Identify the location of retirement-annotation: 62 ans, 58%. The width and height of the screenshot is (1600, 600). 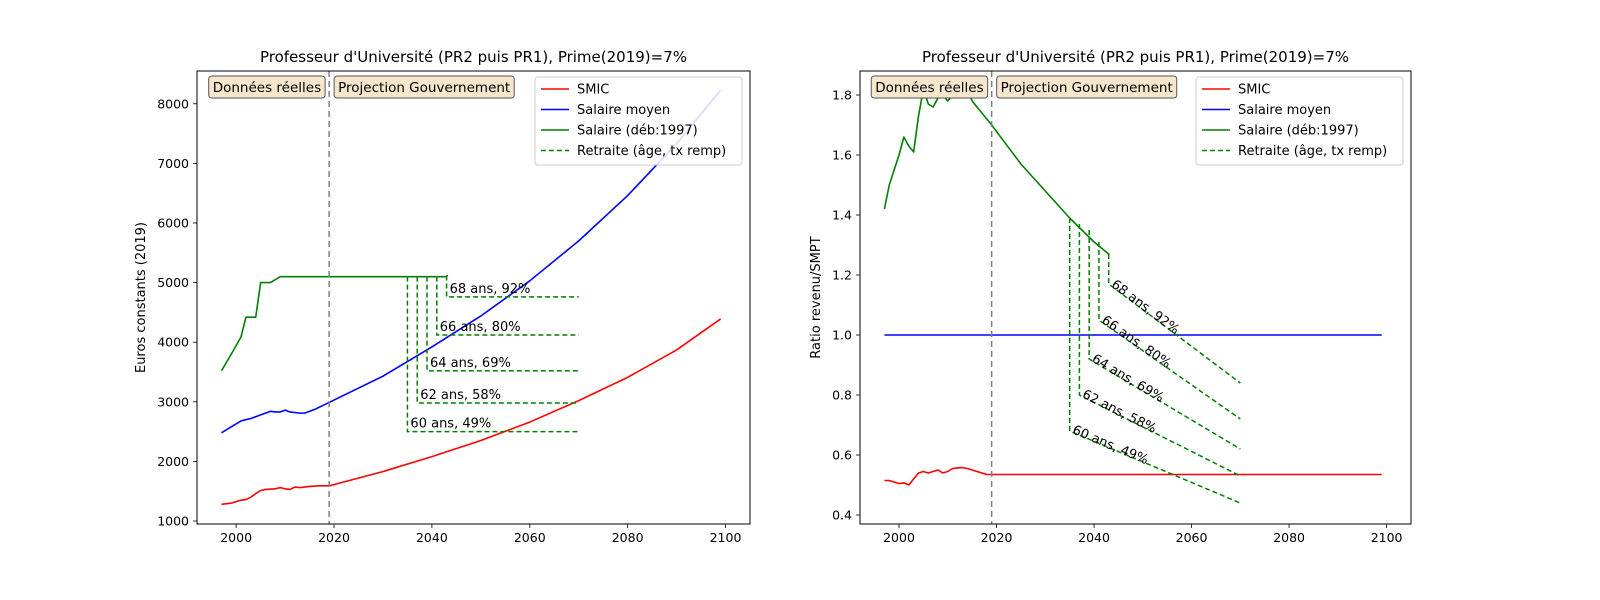
(460, 395).